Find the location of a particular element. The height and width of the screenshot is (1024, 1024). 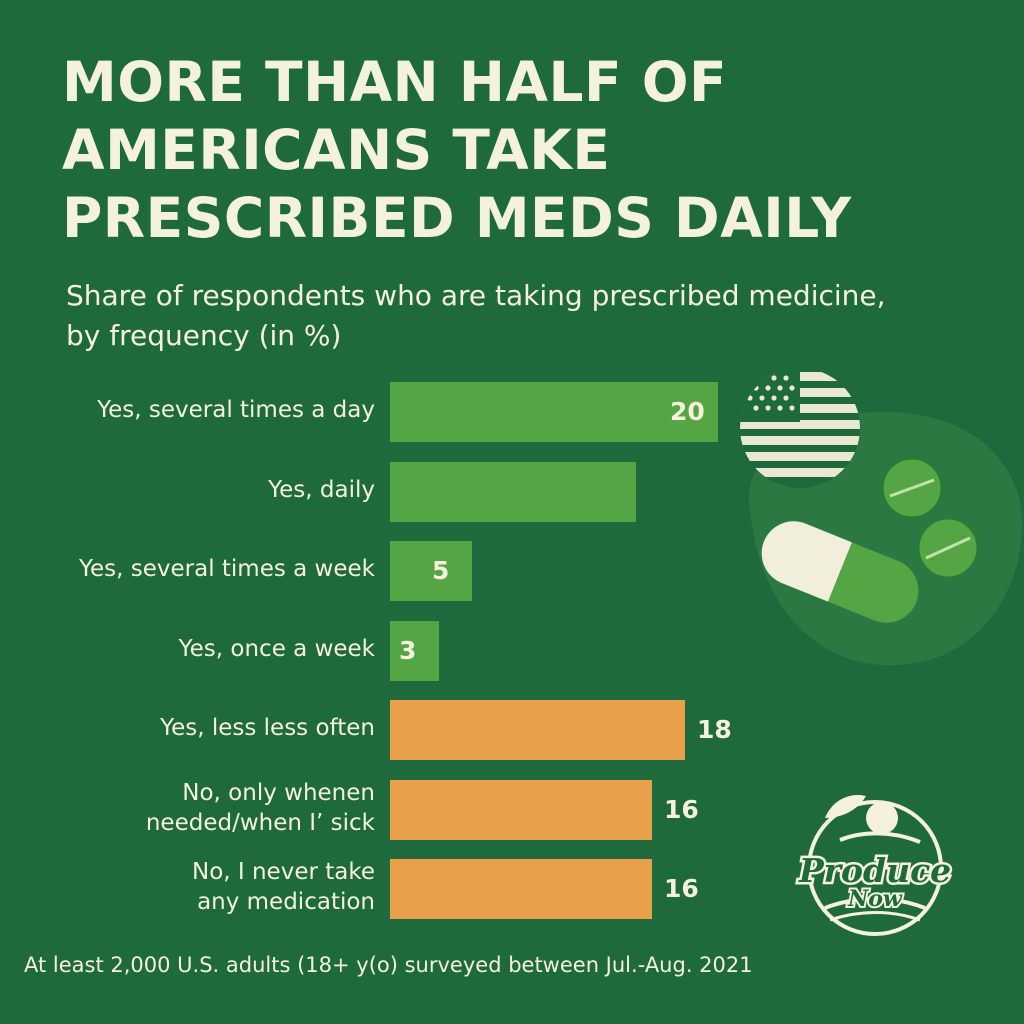

category-label-4-line-0: Yes, less less often is located at coordinates (267, 728).